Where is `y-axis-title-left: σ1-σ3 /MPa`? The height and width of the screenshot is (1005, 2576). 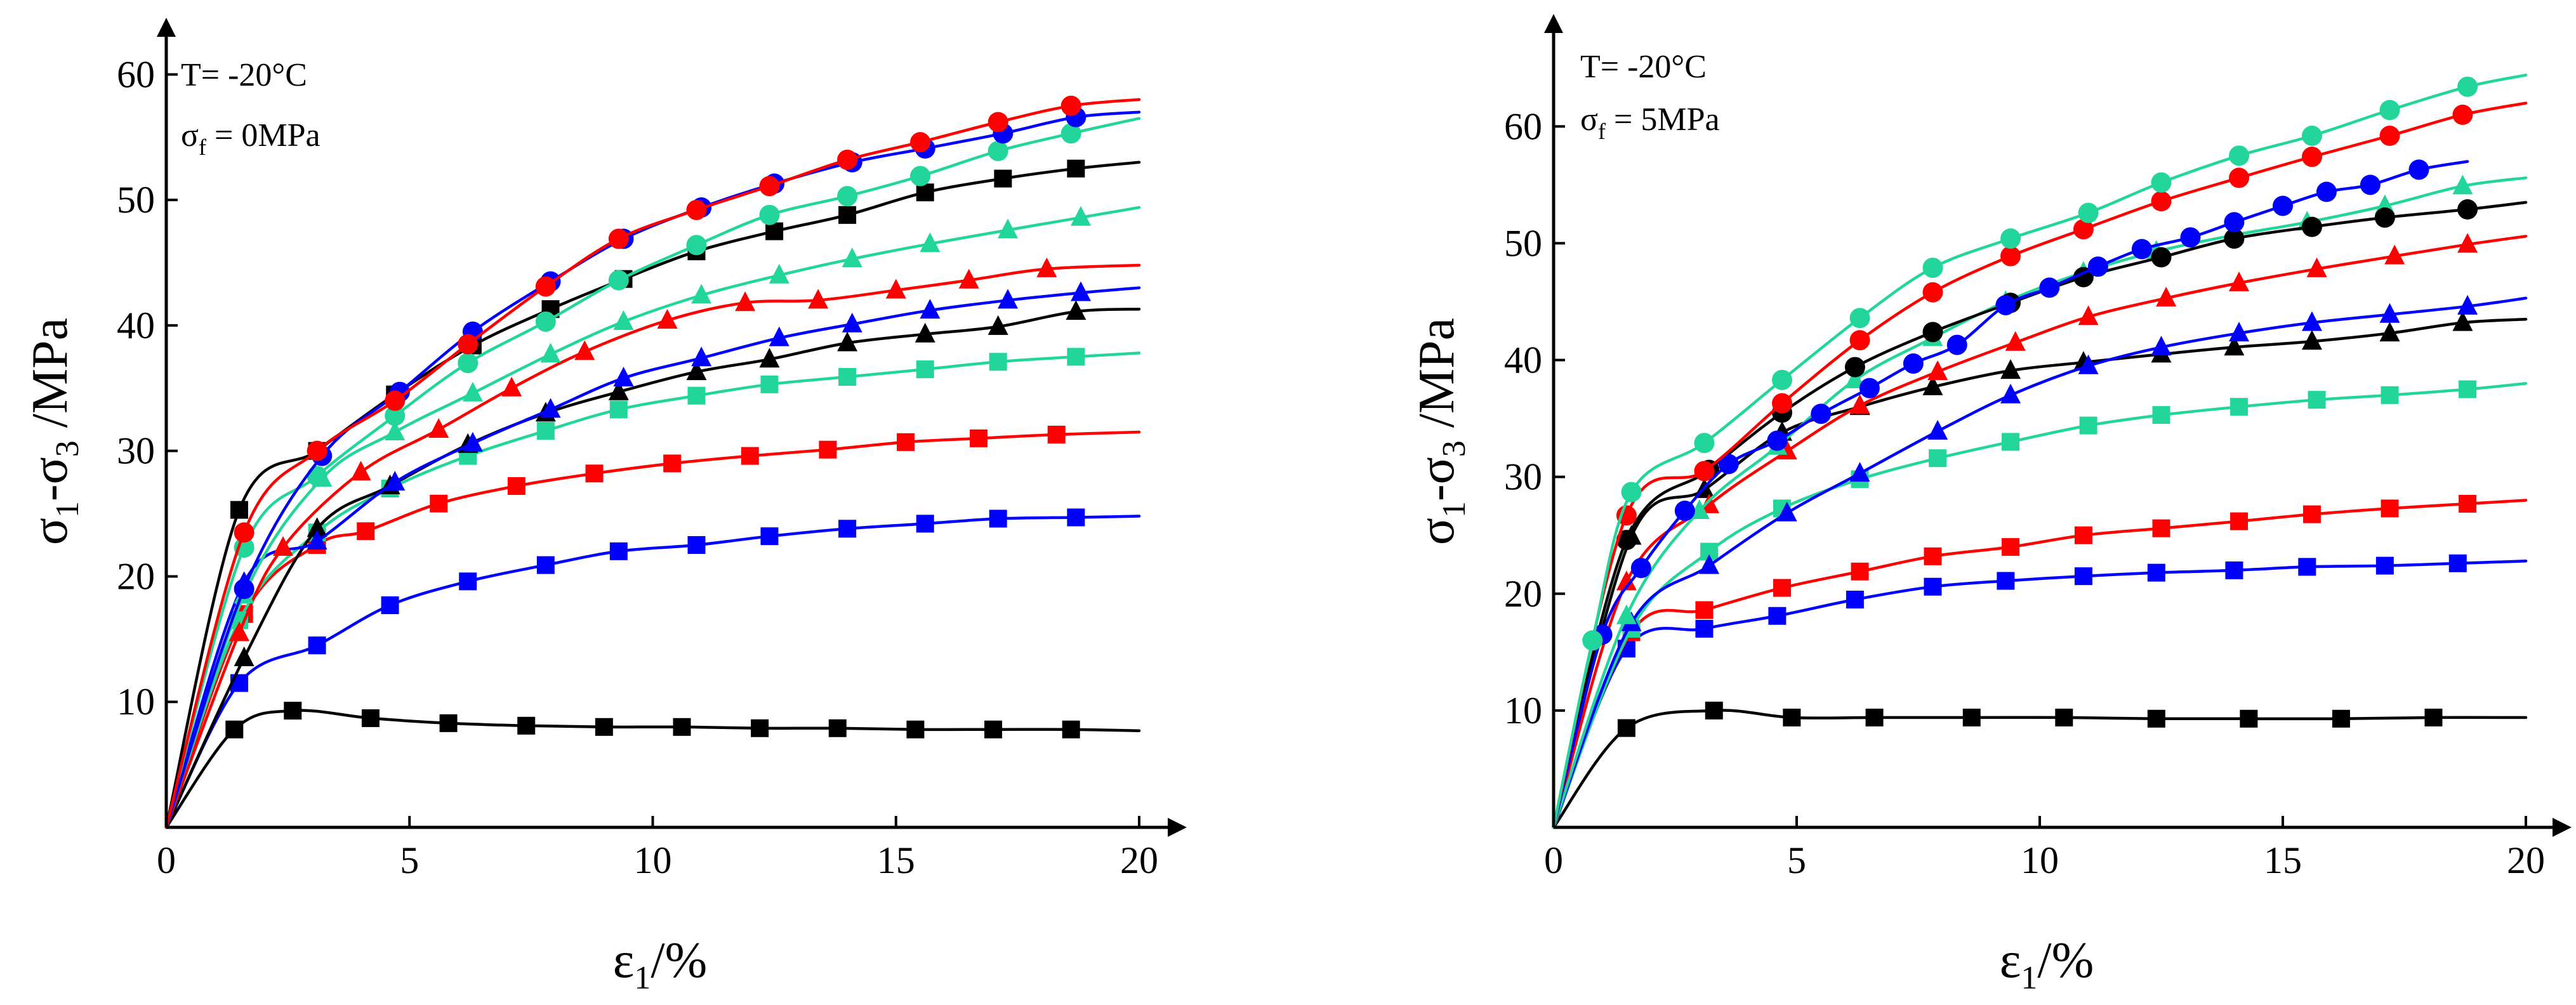 y-axis-title-left: σ1-σ3 /MPa is located at coordinates (54, 432).